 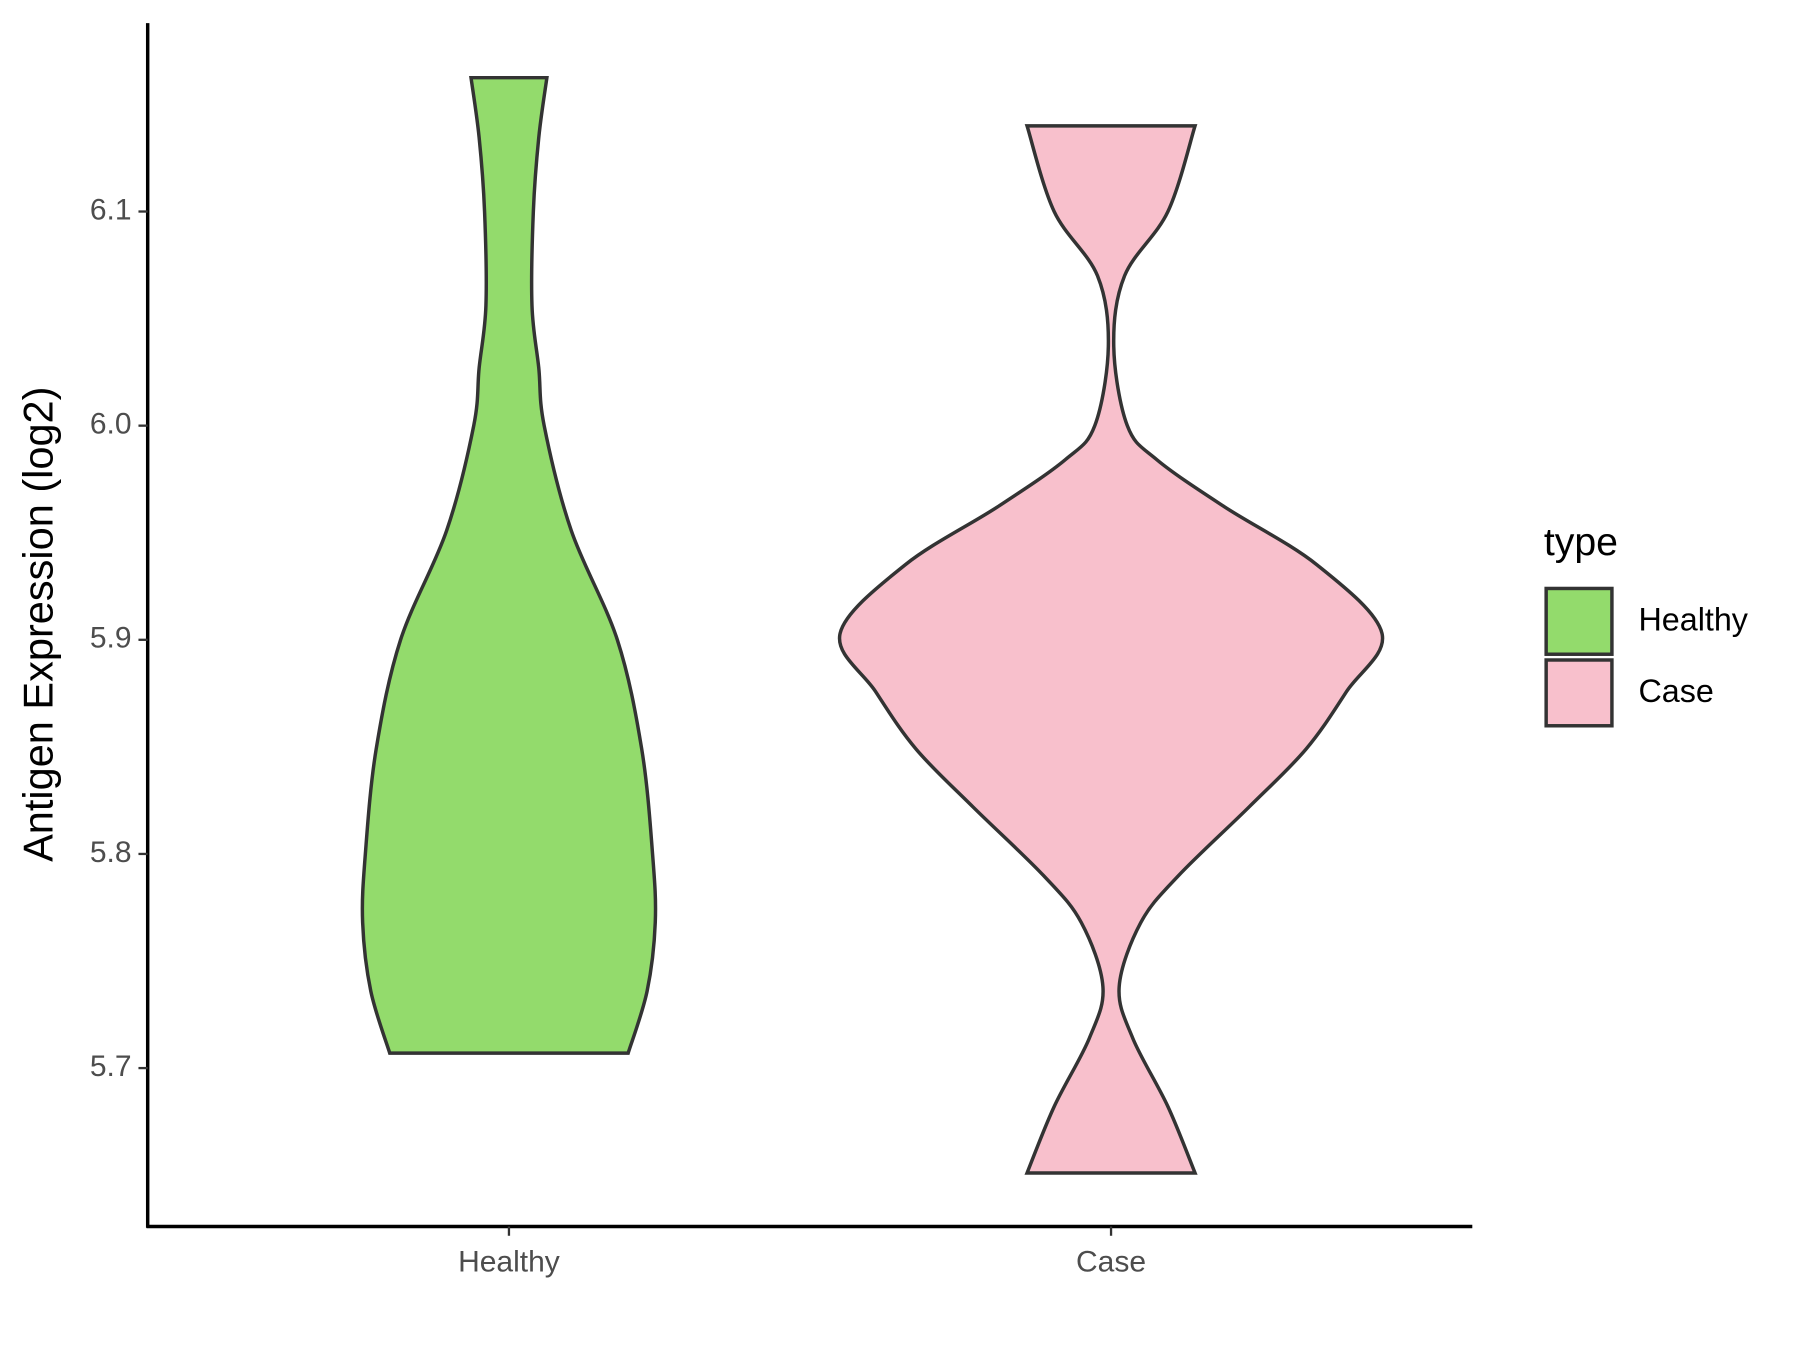 What do you see at coordinates (111, 209) in the screenshot?
I see `y-tick-label: 6.1` at bounding box center [111, 209].